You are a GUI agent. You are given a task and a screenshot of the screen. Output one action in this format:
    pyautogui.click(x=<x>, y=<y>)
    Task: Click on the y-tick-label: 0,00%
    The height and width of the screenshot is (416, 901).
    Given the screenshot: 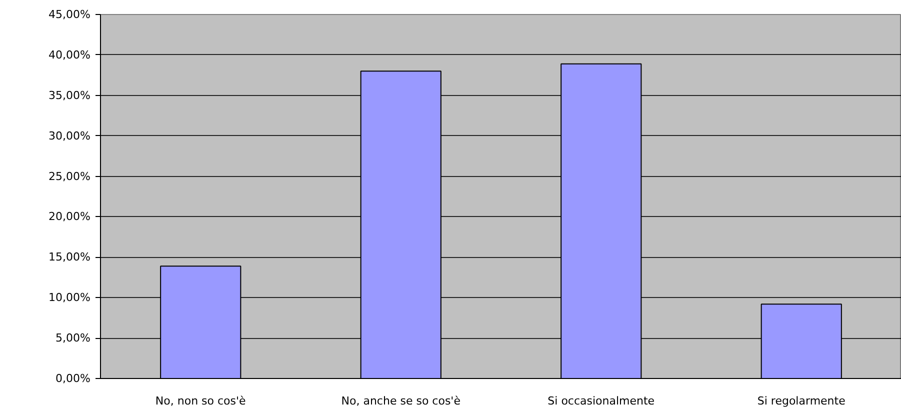 What is the action you would take?
    pyautogui.click(x=73, y=378)
    